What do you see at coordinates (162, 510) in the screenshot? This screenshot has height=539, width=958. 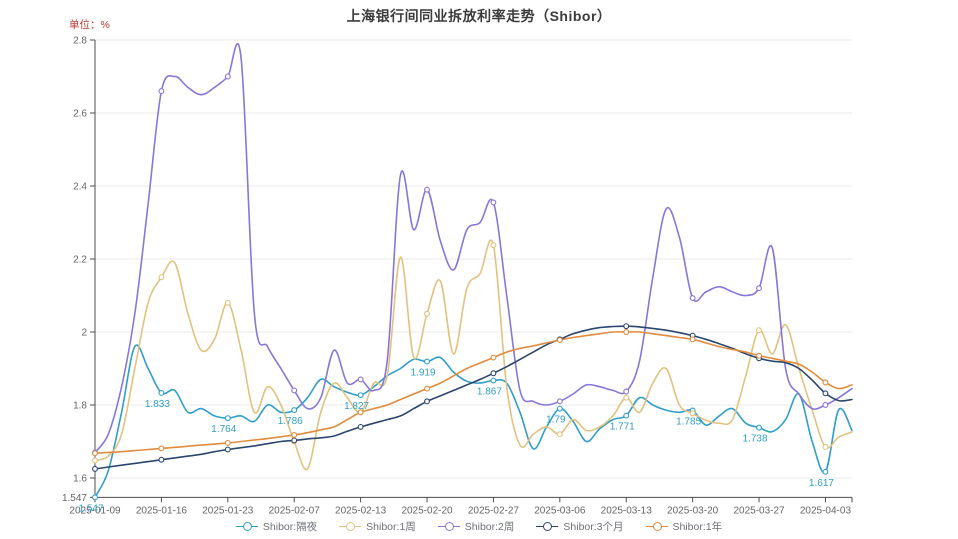 I see `x-axis-tick-label: 2025-01-16` at bounding box center [162, 510].